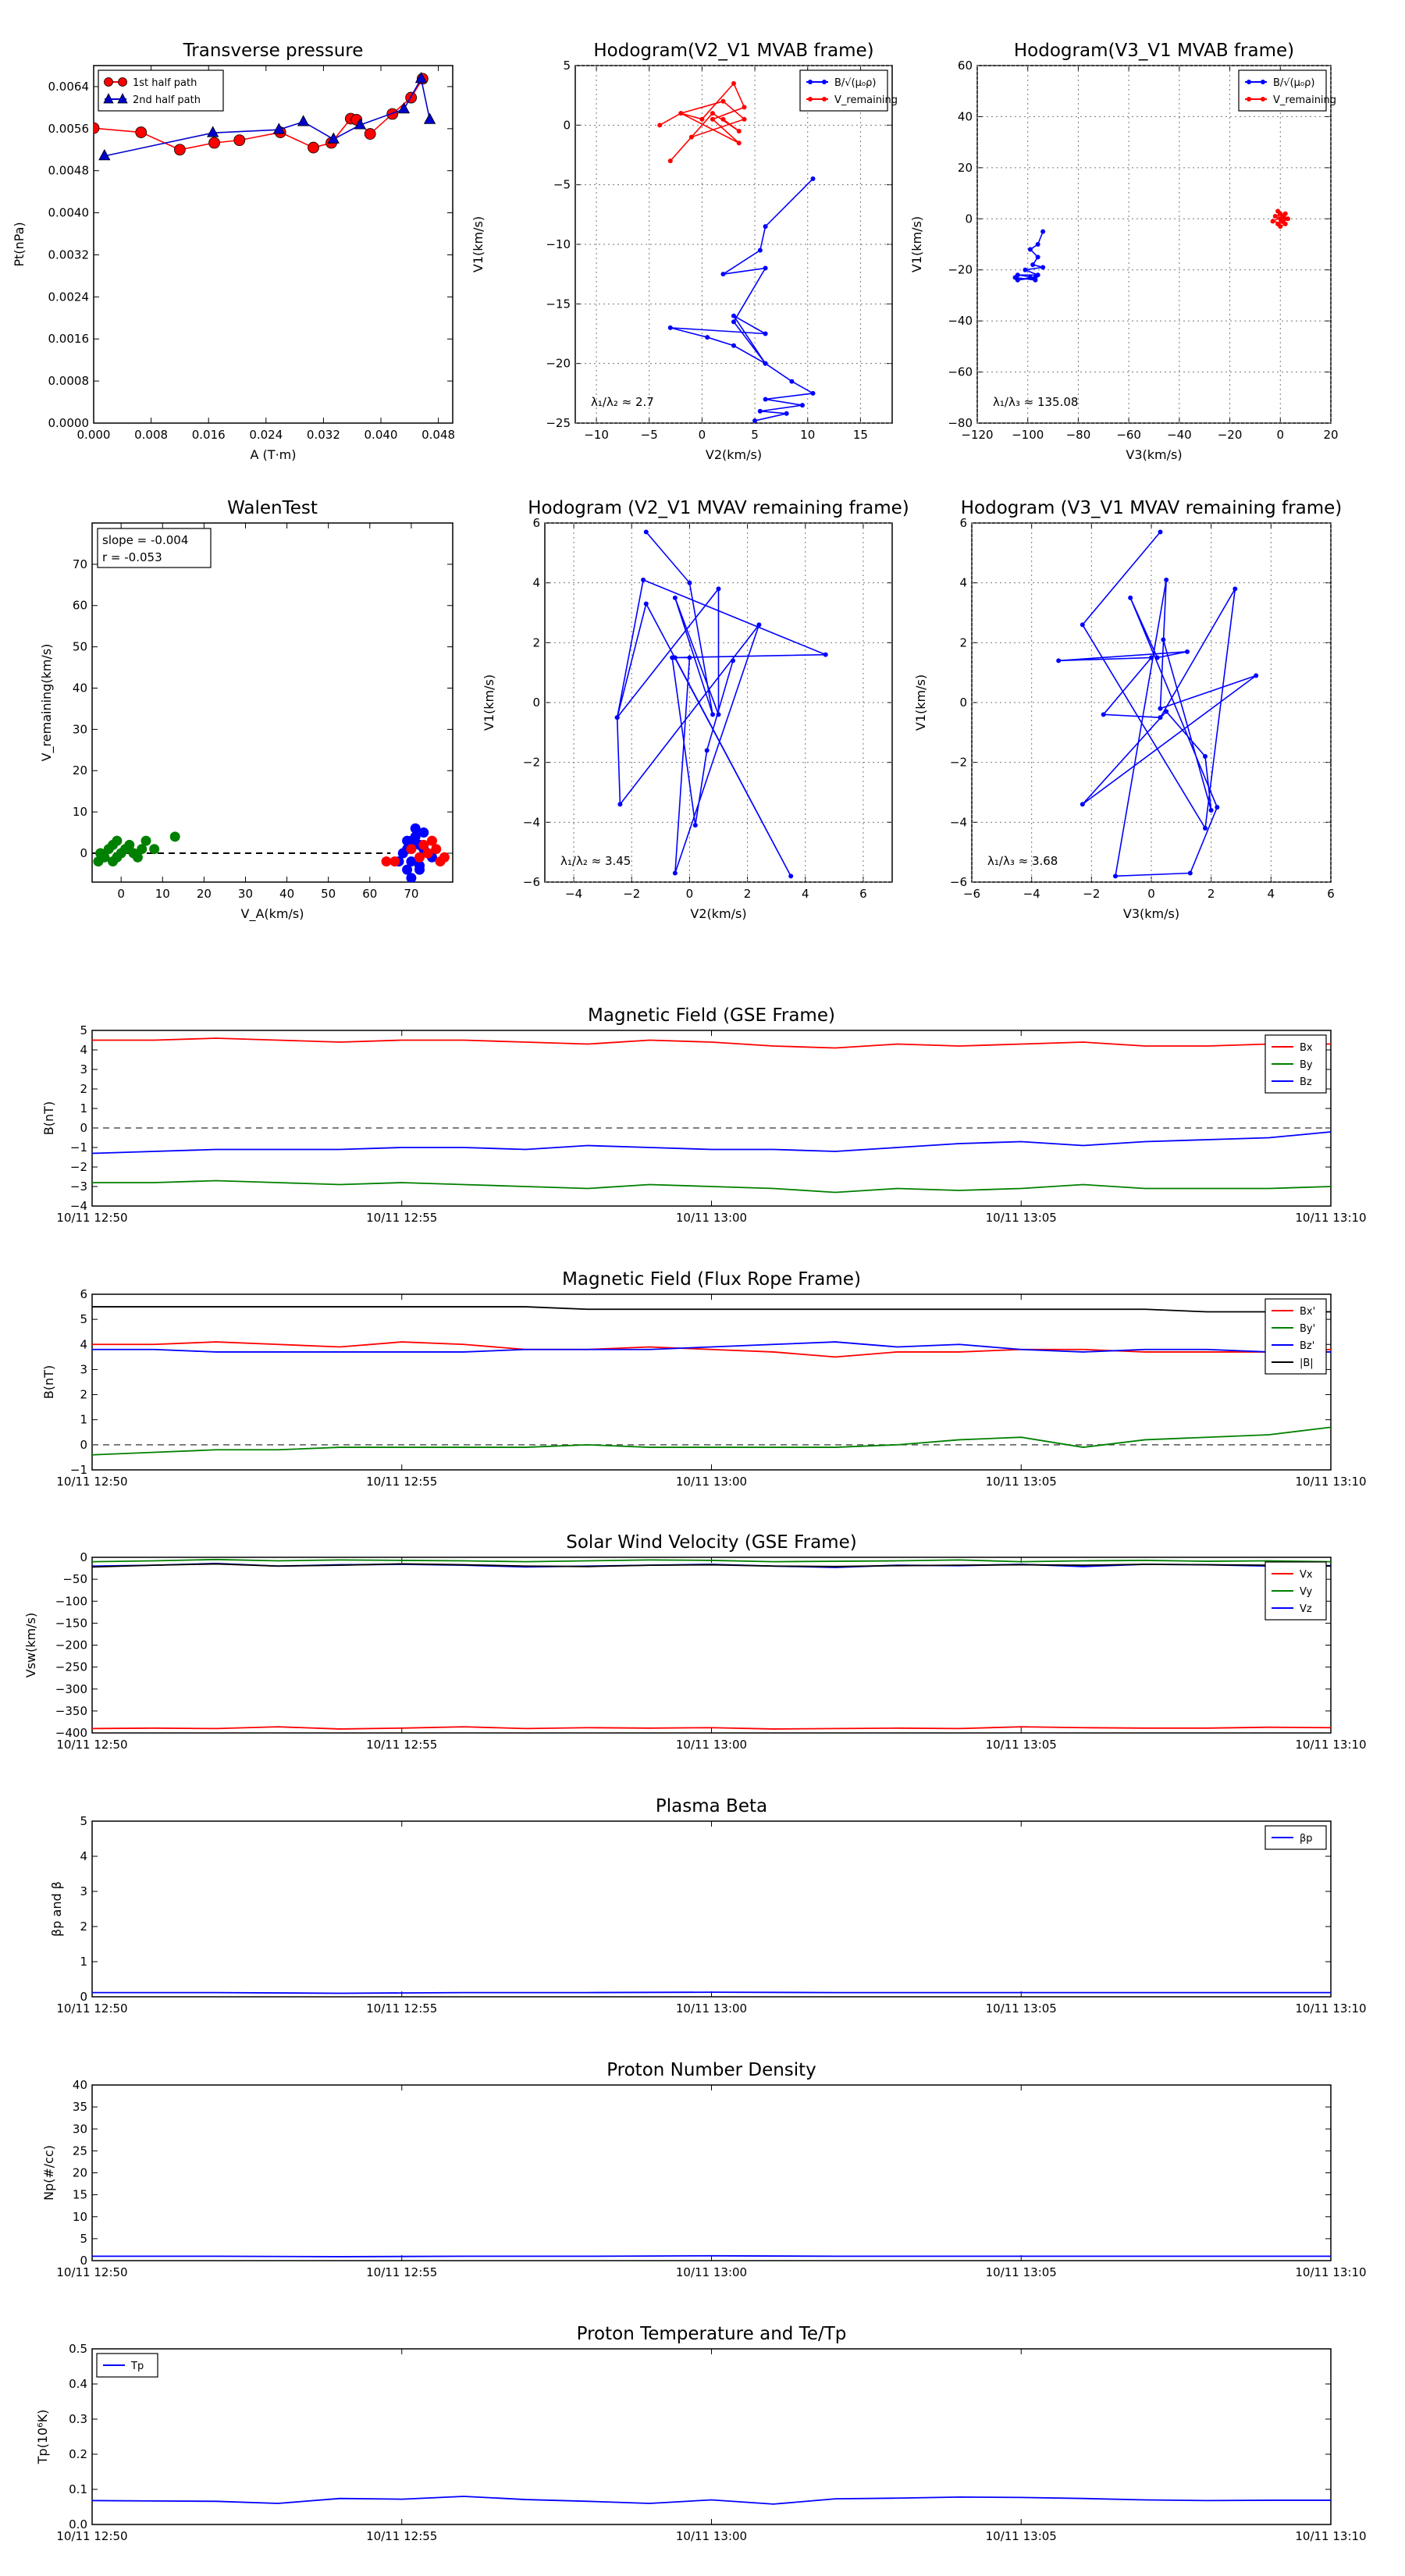 The width and height of the screenshot is (1405, 2576). What do you see at coordinates (748, 894) in the screenshot?
I see `x-tick-label: 2` at bounding box center [748, 894].